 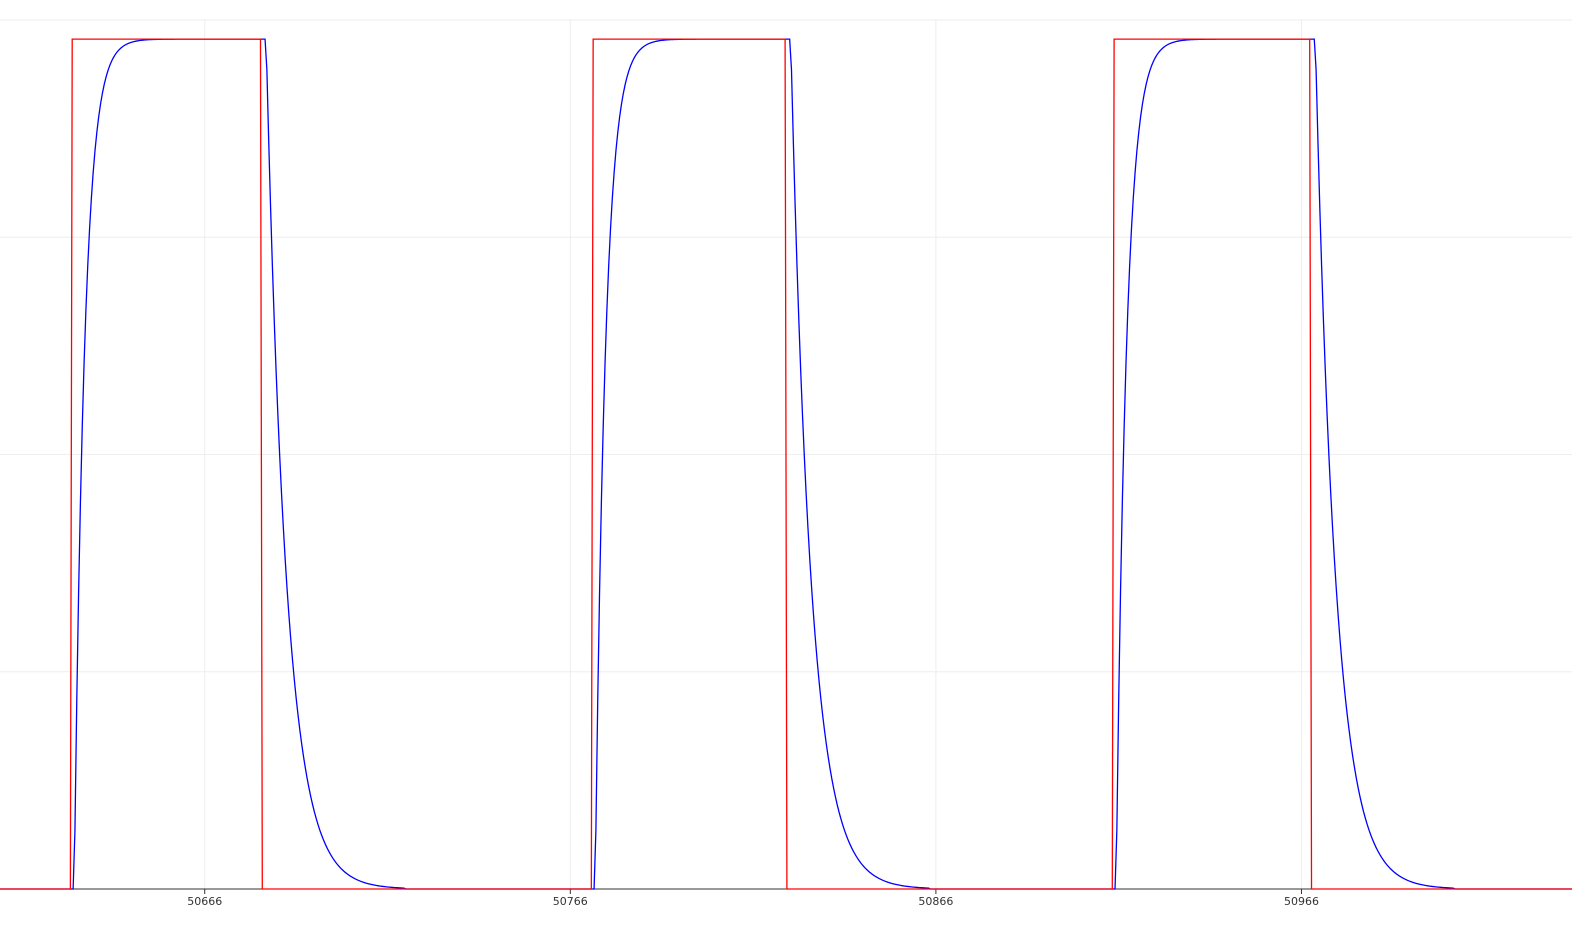 What do you see at coordinates (204, 901) in the screenshot?
I see `x-tick-label-0: 50666` at bounding box center [204, 901].